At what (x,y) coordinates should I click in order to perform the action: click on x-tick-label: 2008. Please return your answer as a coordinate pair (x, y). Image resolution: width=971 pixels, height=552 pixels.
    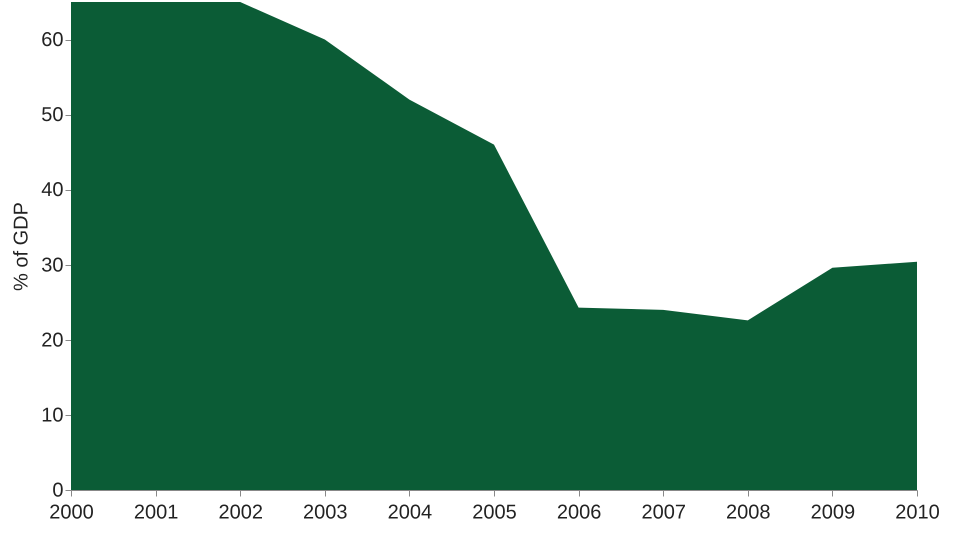
    Looking at the image, I should click on (748, 513).